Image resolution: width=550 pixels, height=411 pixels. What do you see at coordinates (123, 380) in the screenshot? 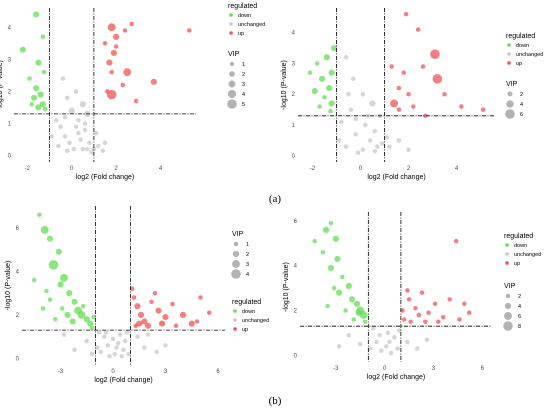
I see `x-axis-label: log2 (Fold change)` at bounding box center [123, 380].